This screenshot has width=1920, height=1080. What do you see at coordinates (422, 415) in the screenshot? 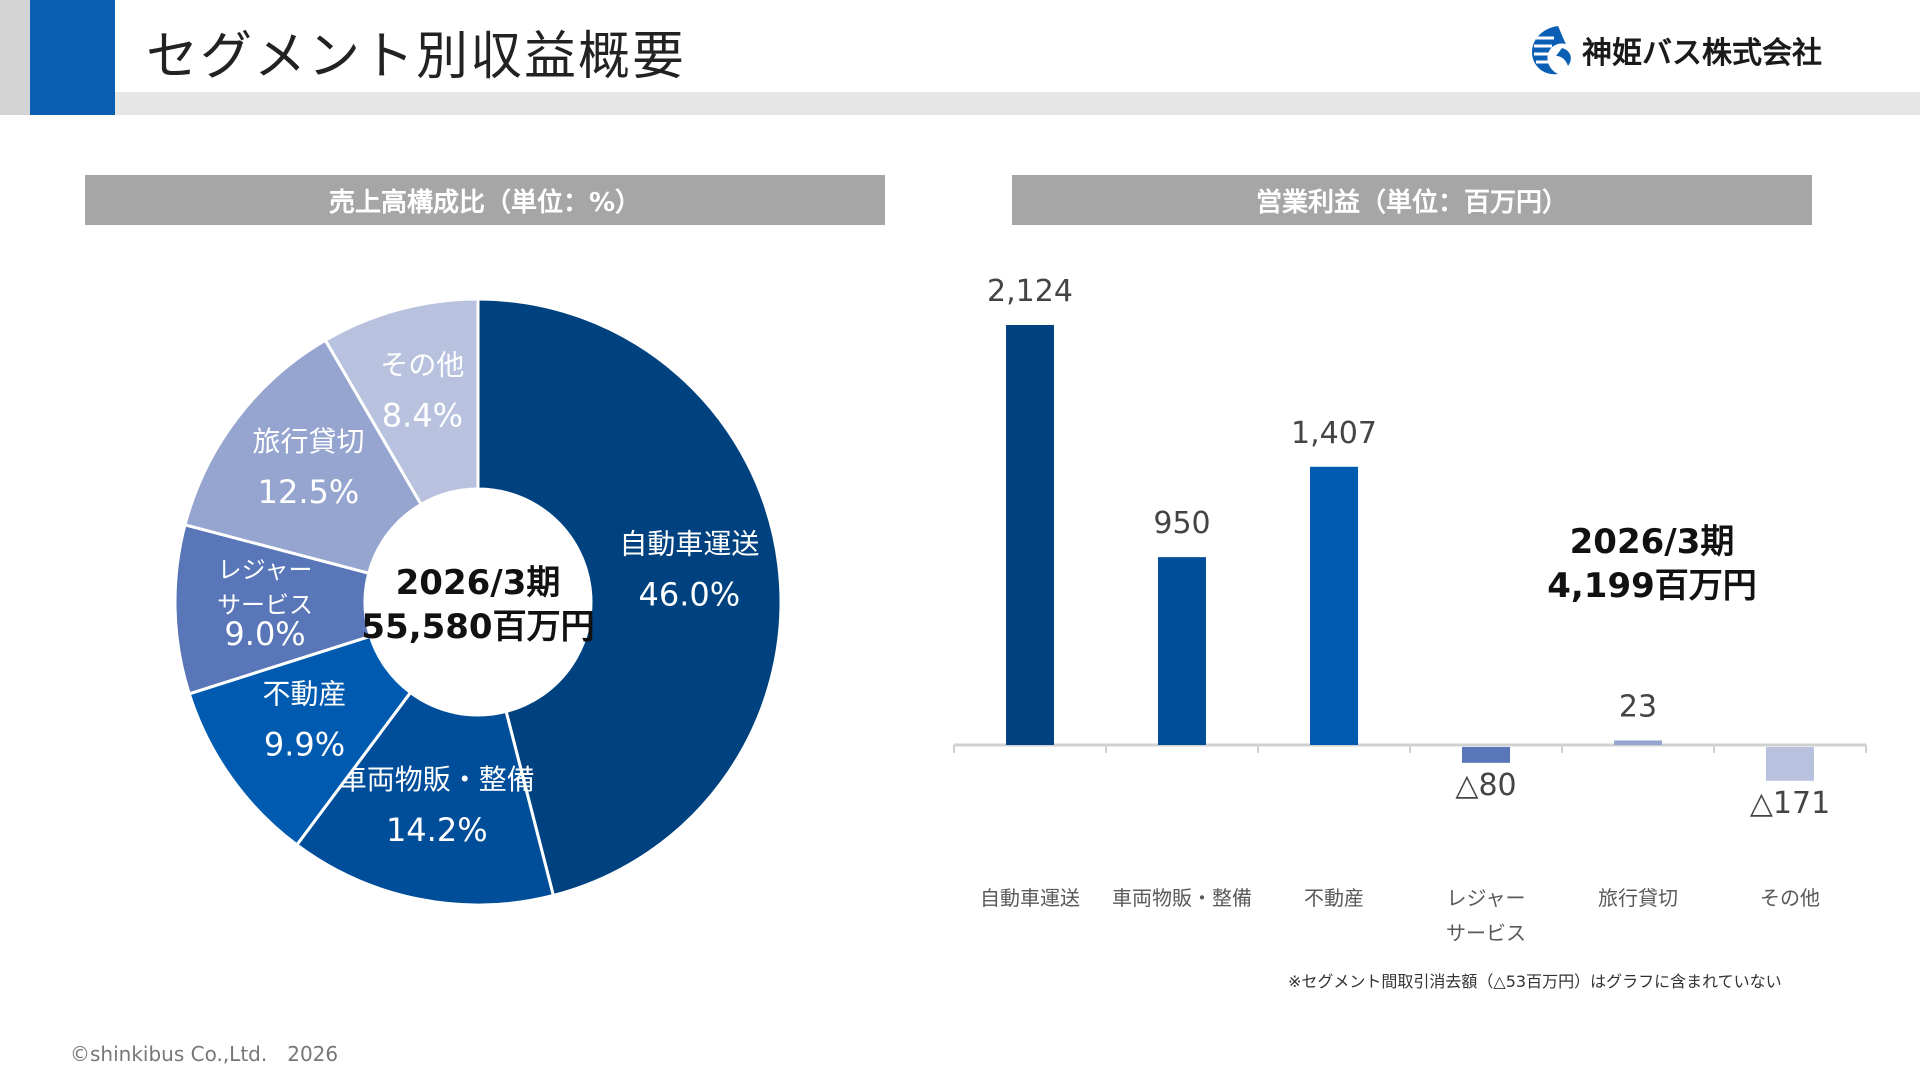
I see `pie-slice-value: 8.4%` at bounding box center [422, 415].